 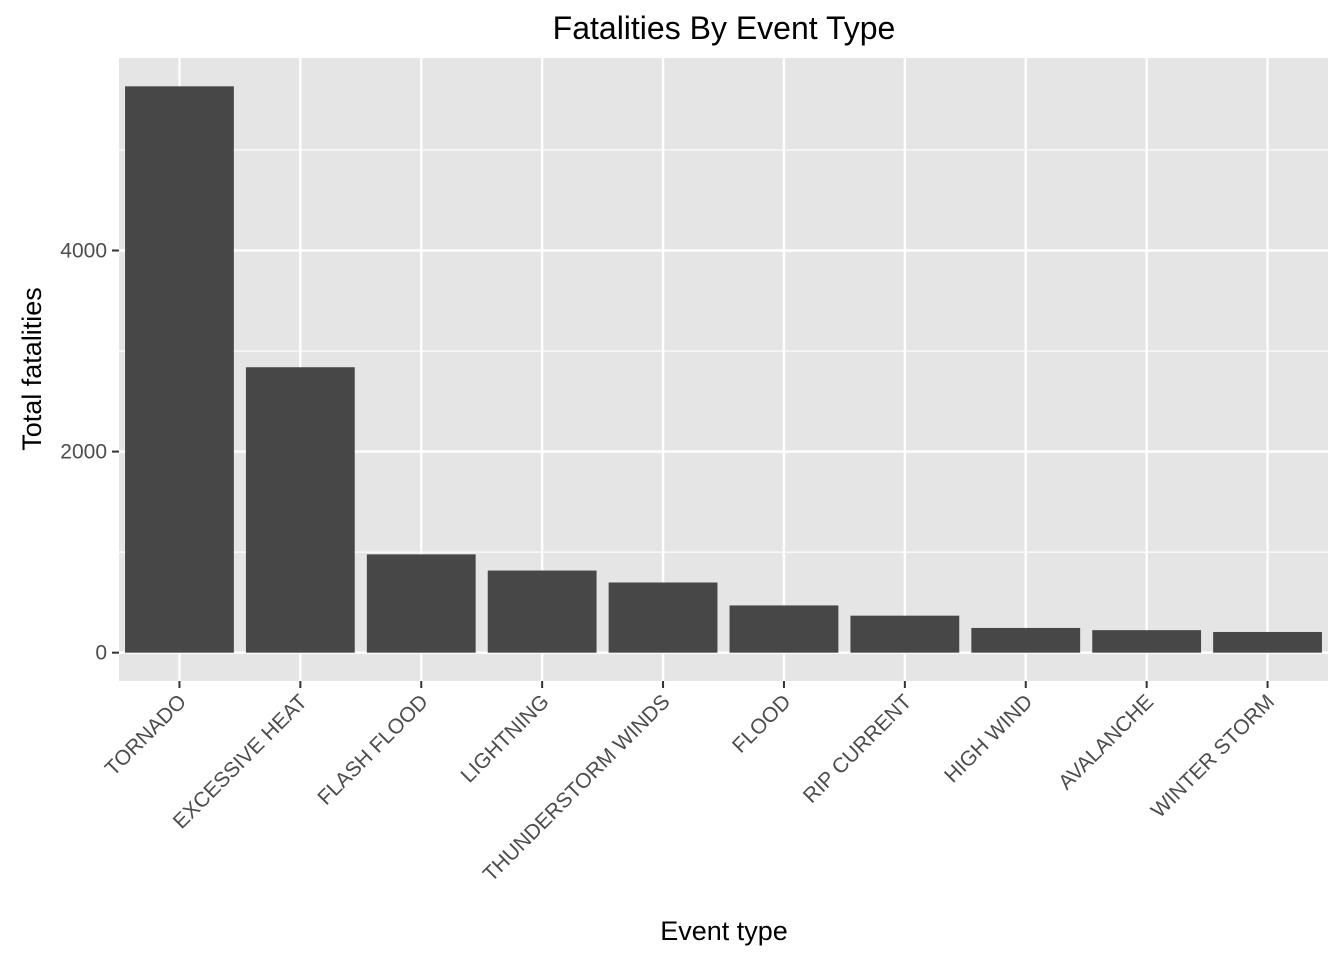 What do you see at coordinates (724, 28) in the screenshot?
I see `chart-title: Fatalities By Event Type` at bounding box center [724, 28].